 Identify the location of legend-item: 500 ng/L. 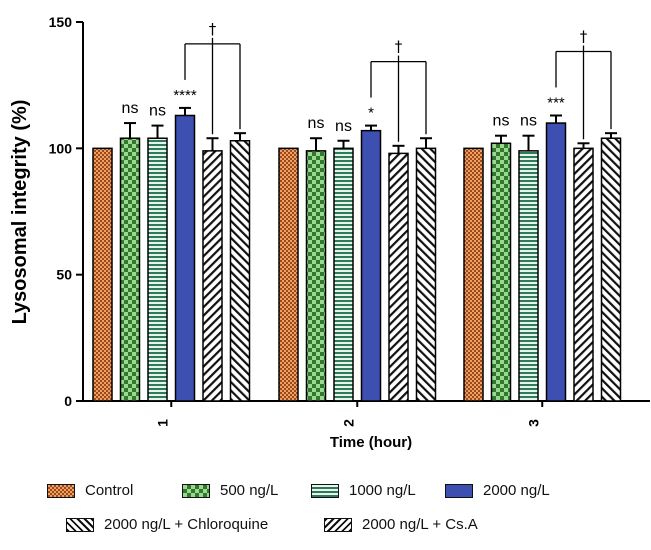
(230, 490).